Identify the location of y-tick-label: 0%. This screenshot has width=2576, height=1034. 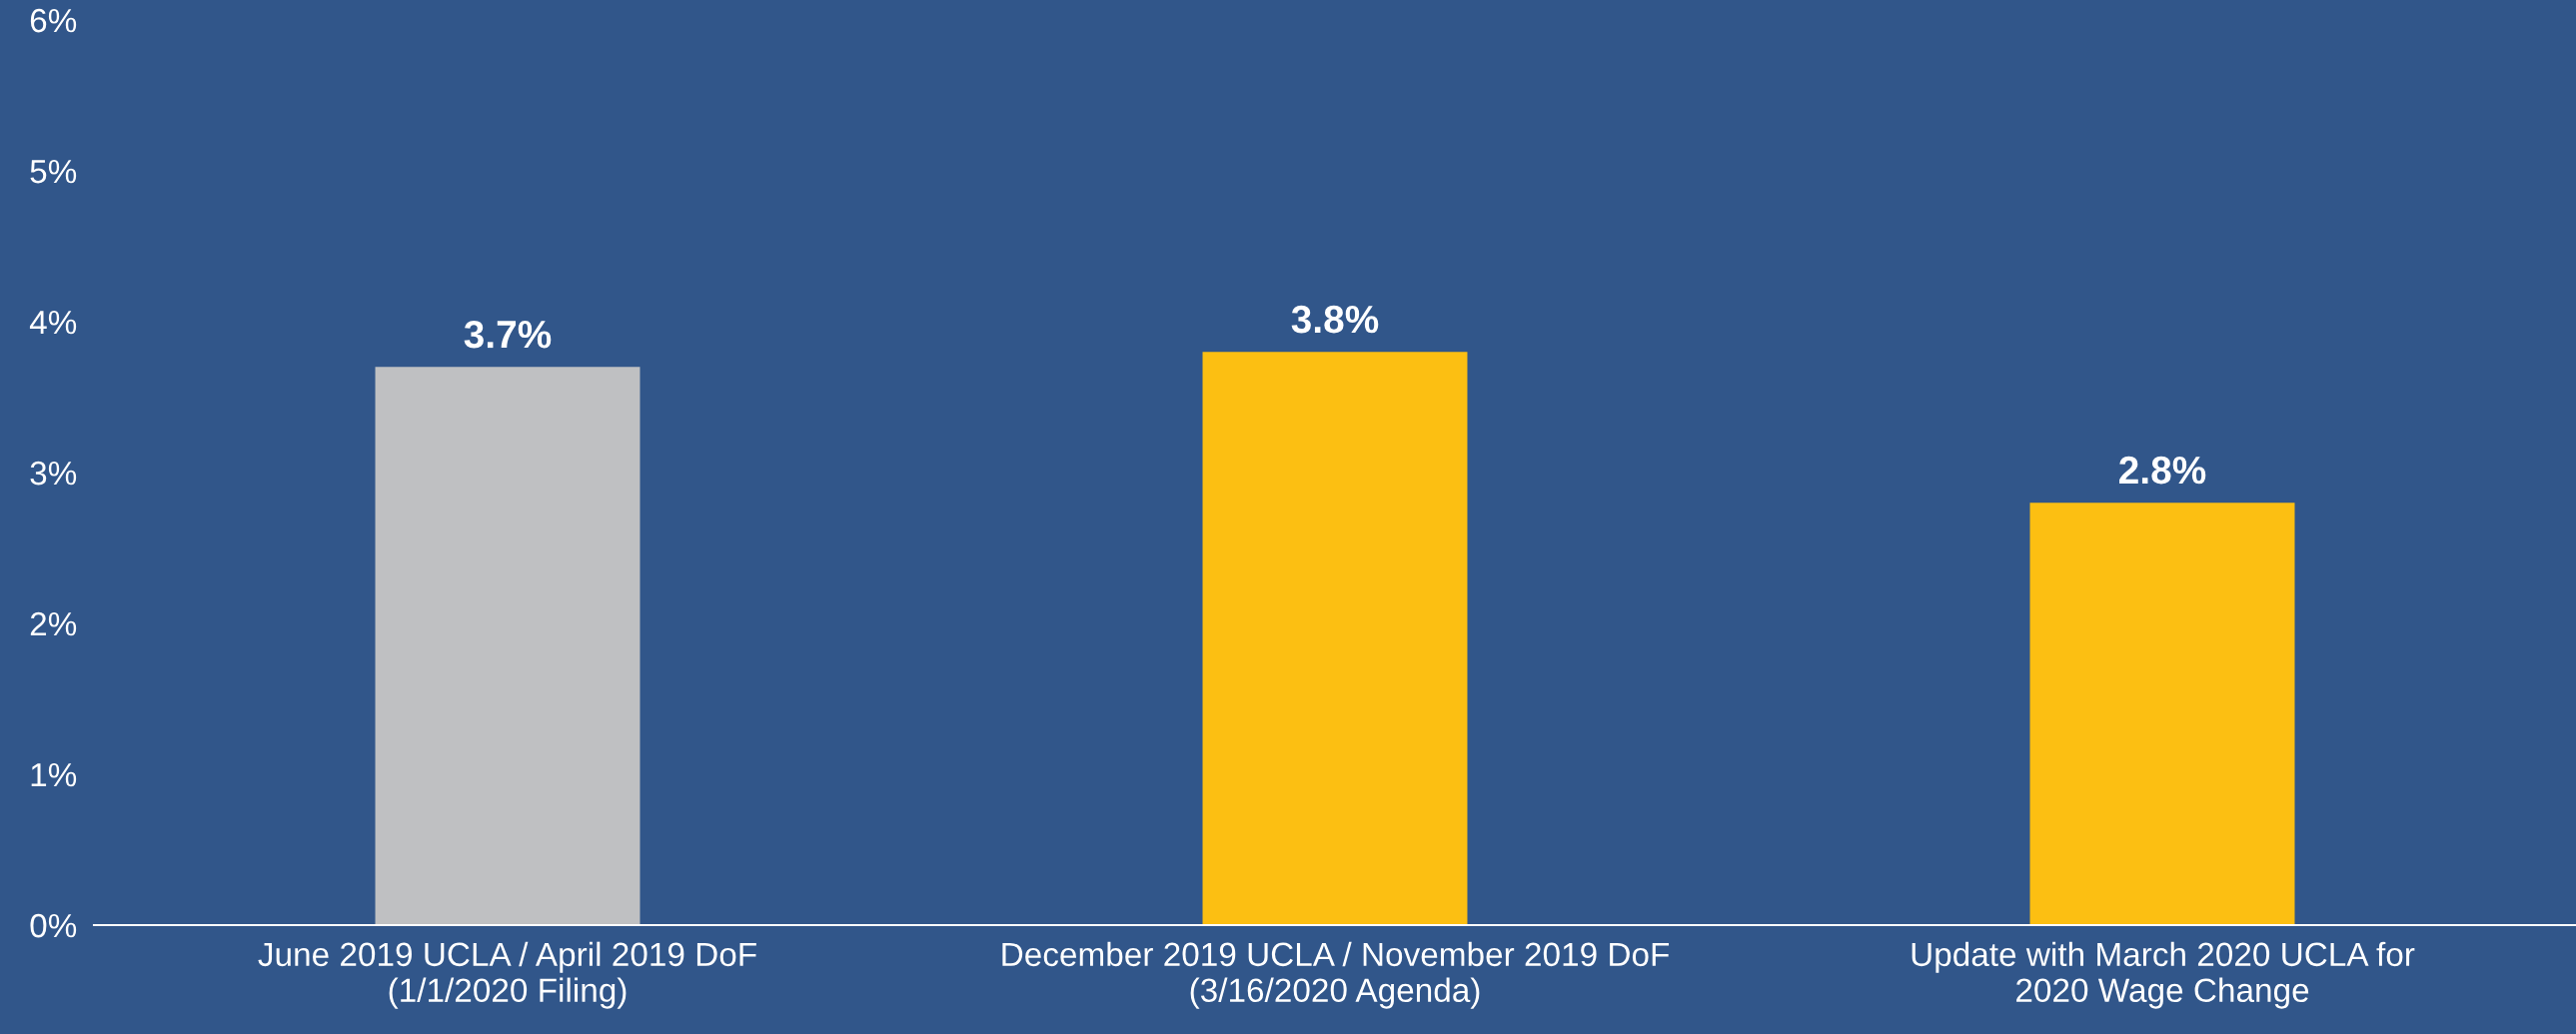
(53, 925).